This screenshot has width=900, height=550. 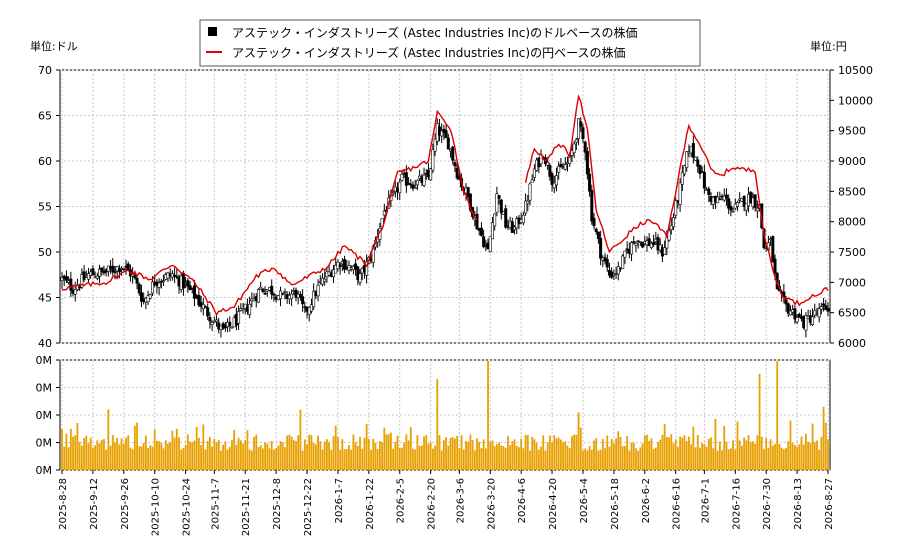 What do you see at coordinates (584, 500) in the screenshot?
I see `x-tick-label: 2026-5-4` at bounding box center [584, 500].